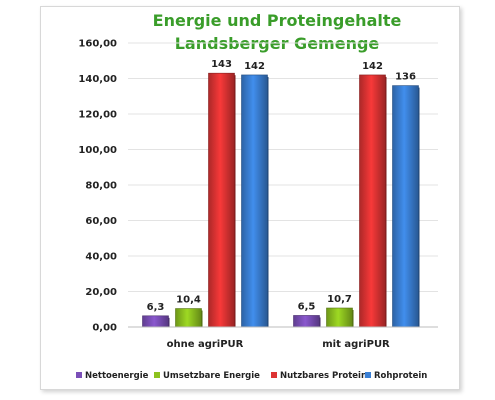 Image resolution: width=495 pixels, height=400 pixels. Describe the element at coordinates (101, 186) in the screenshot. I see `y-tick-label: 80,00` at that location.